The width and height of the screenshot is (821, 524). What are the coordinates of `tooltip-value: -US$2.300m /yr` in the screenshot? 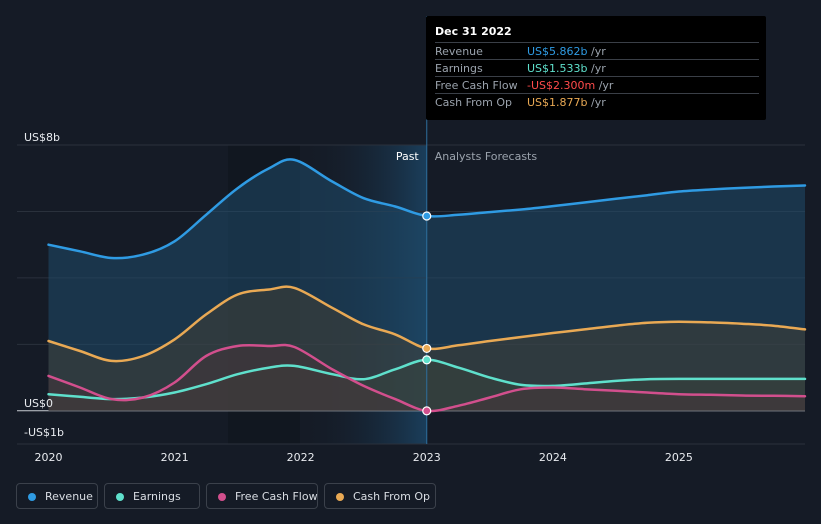 It's located at (570, 85).